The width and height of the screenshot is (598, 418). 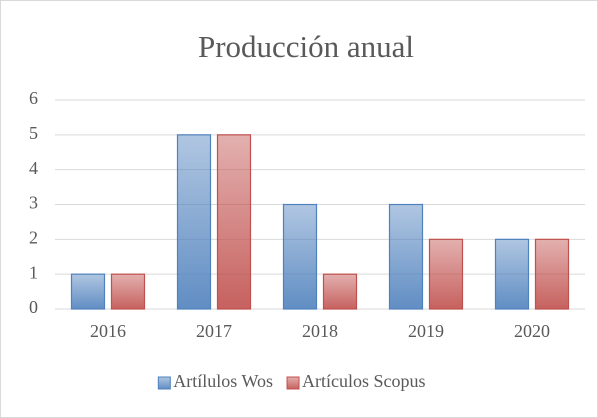 What do you see at coordinates (214, 331) in the screenshot?
I see `x-tick-label: 2017` at bounding box center [214, 331].